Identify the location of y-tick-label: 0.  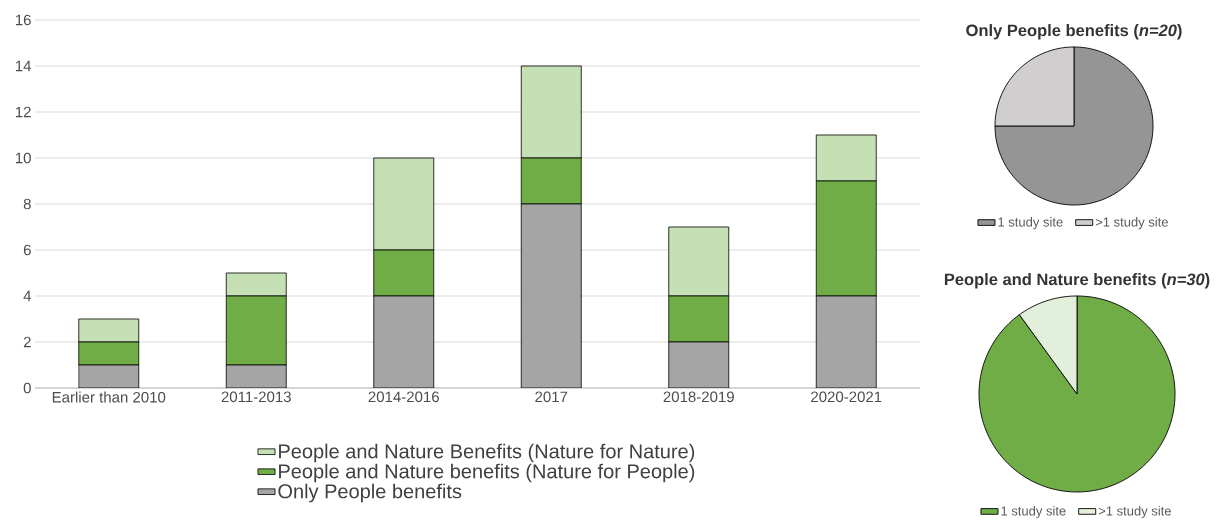
(27, 388).